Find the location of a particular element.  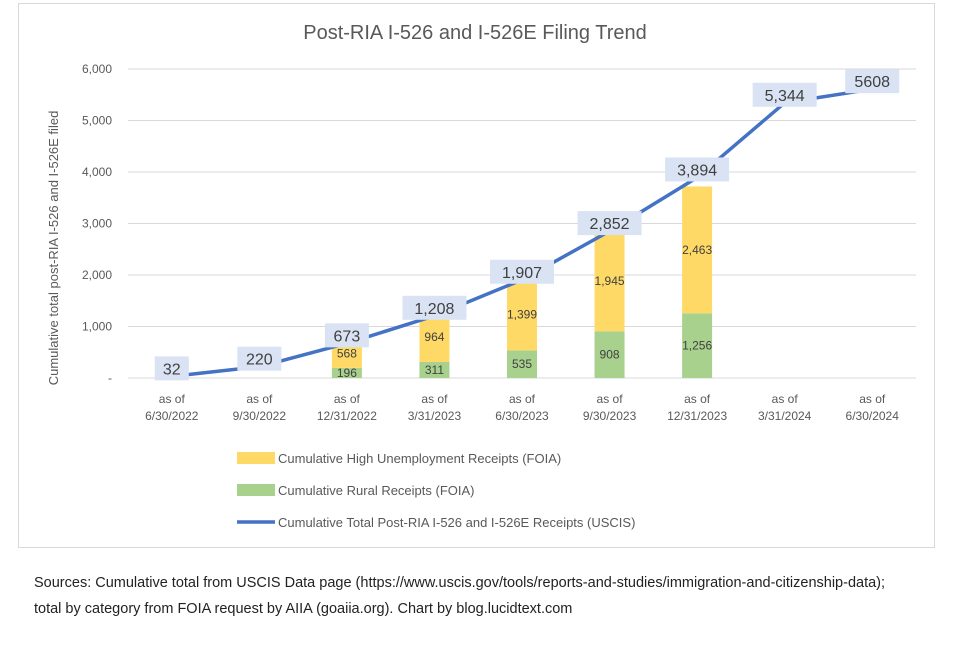

line-data-label: 220 is located at coordinates (259, 360).